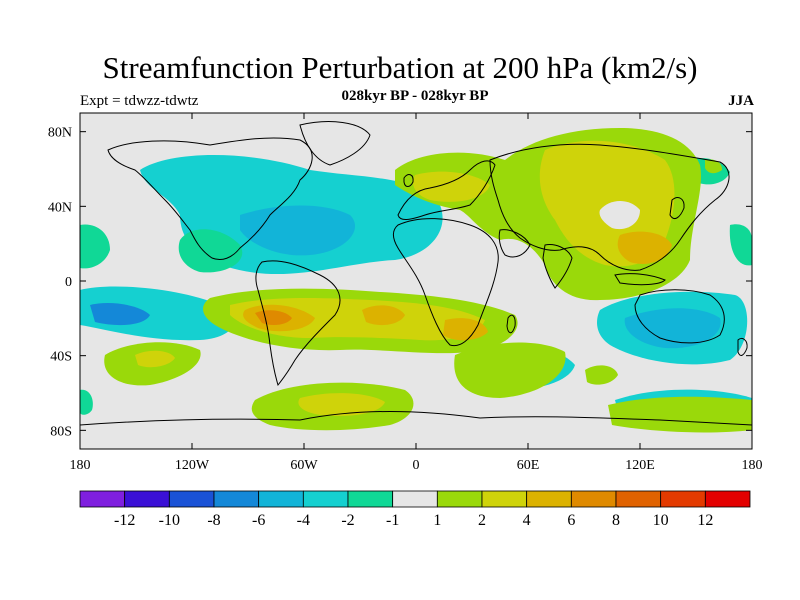 The image size is (800, 600). Describe the element at coordinates (528, 465) in the screenshot. I see `lon-tick-label: 60E` at that location.